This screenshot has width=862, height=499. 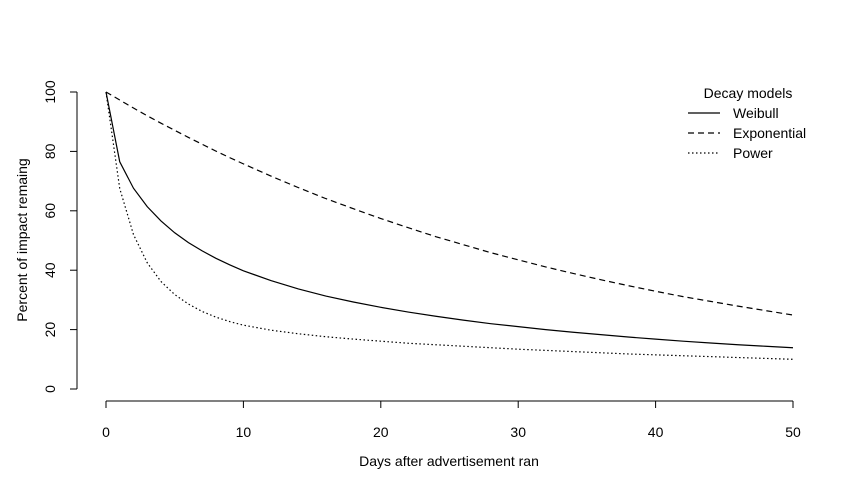 What do you see at coordinates (50, 330) in the screenshot?
I see `y-tick-label: 20` at bounding box center [50, 330].